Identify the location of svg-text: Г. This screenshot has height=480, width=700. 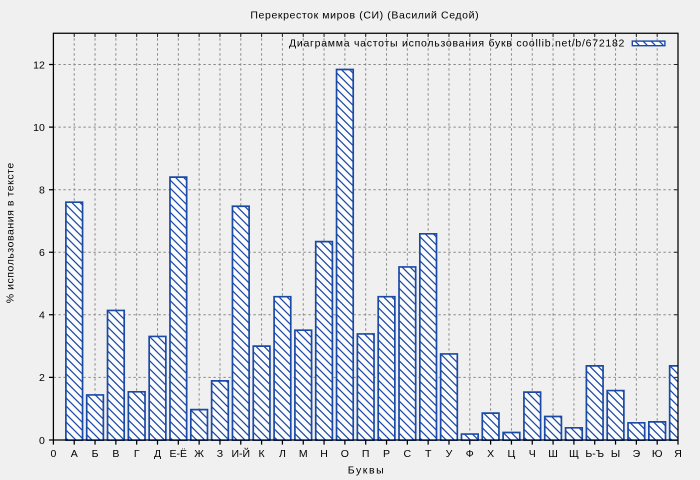
(137, 454).